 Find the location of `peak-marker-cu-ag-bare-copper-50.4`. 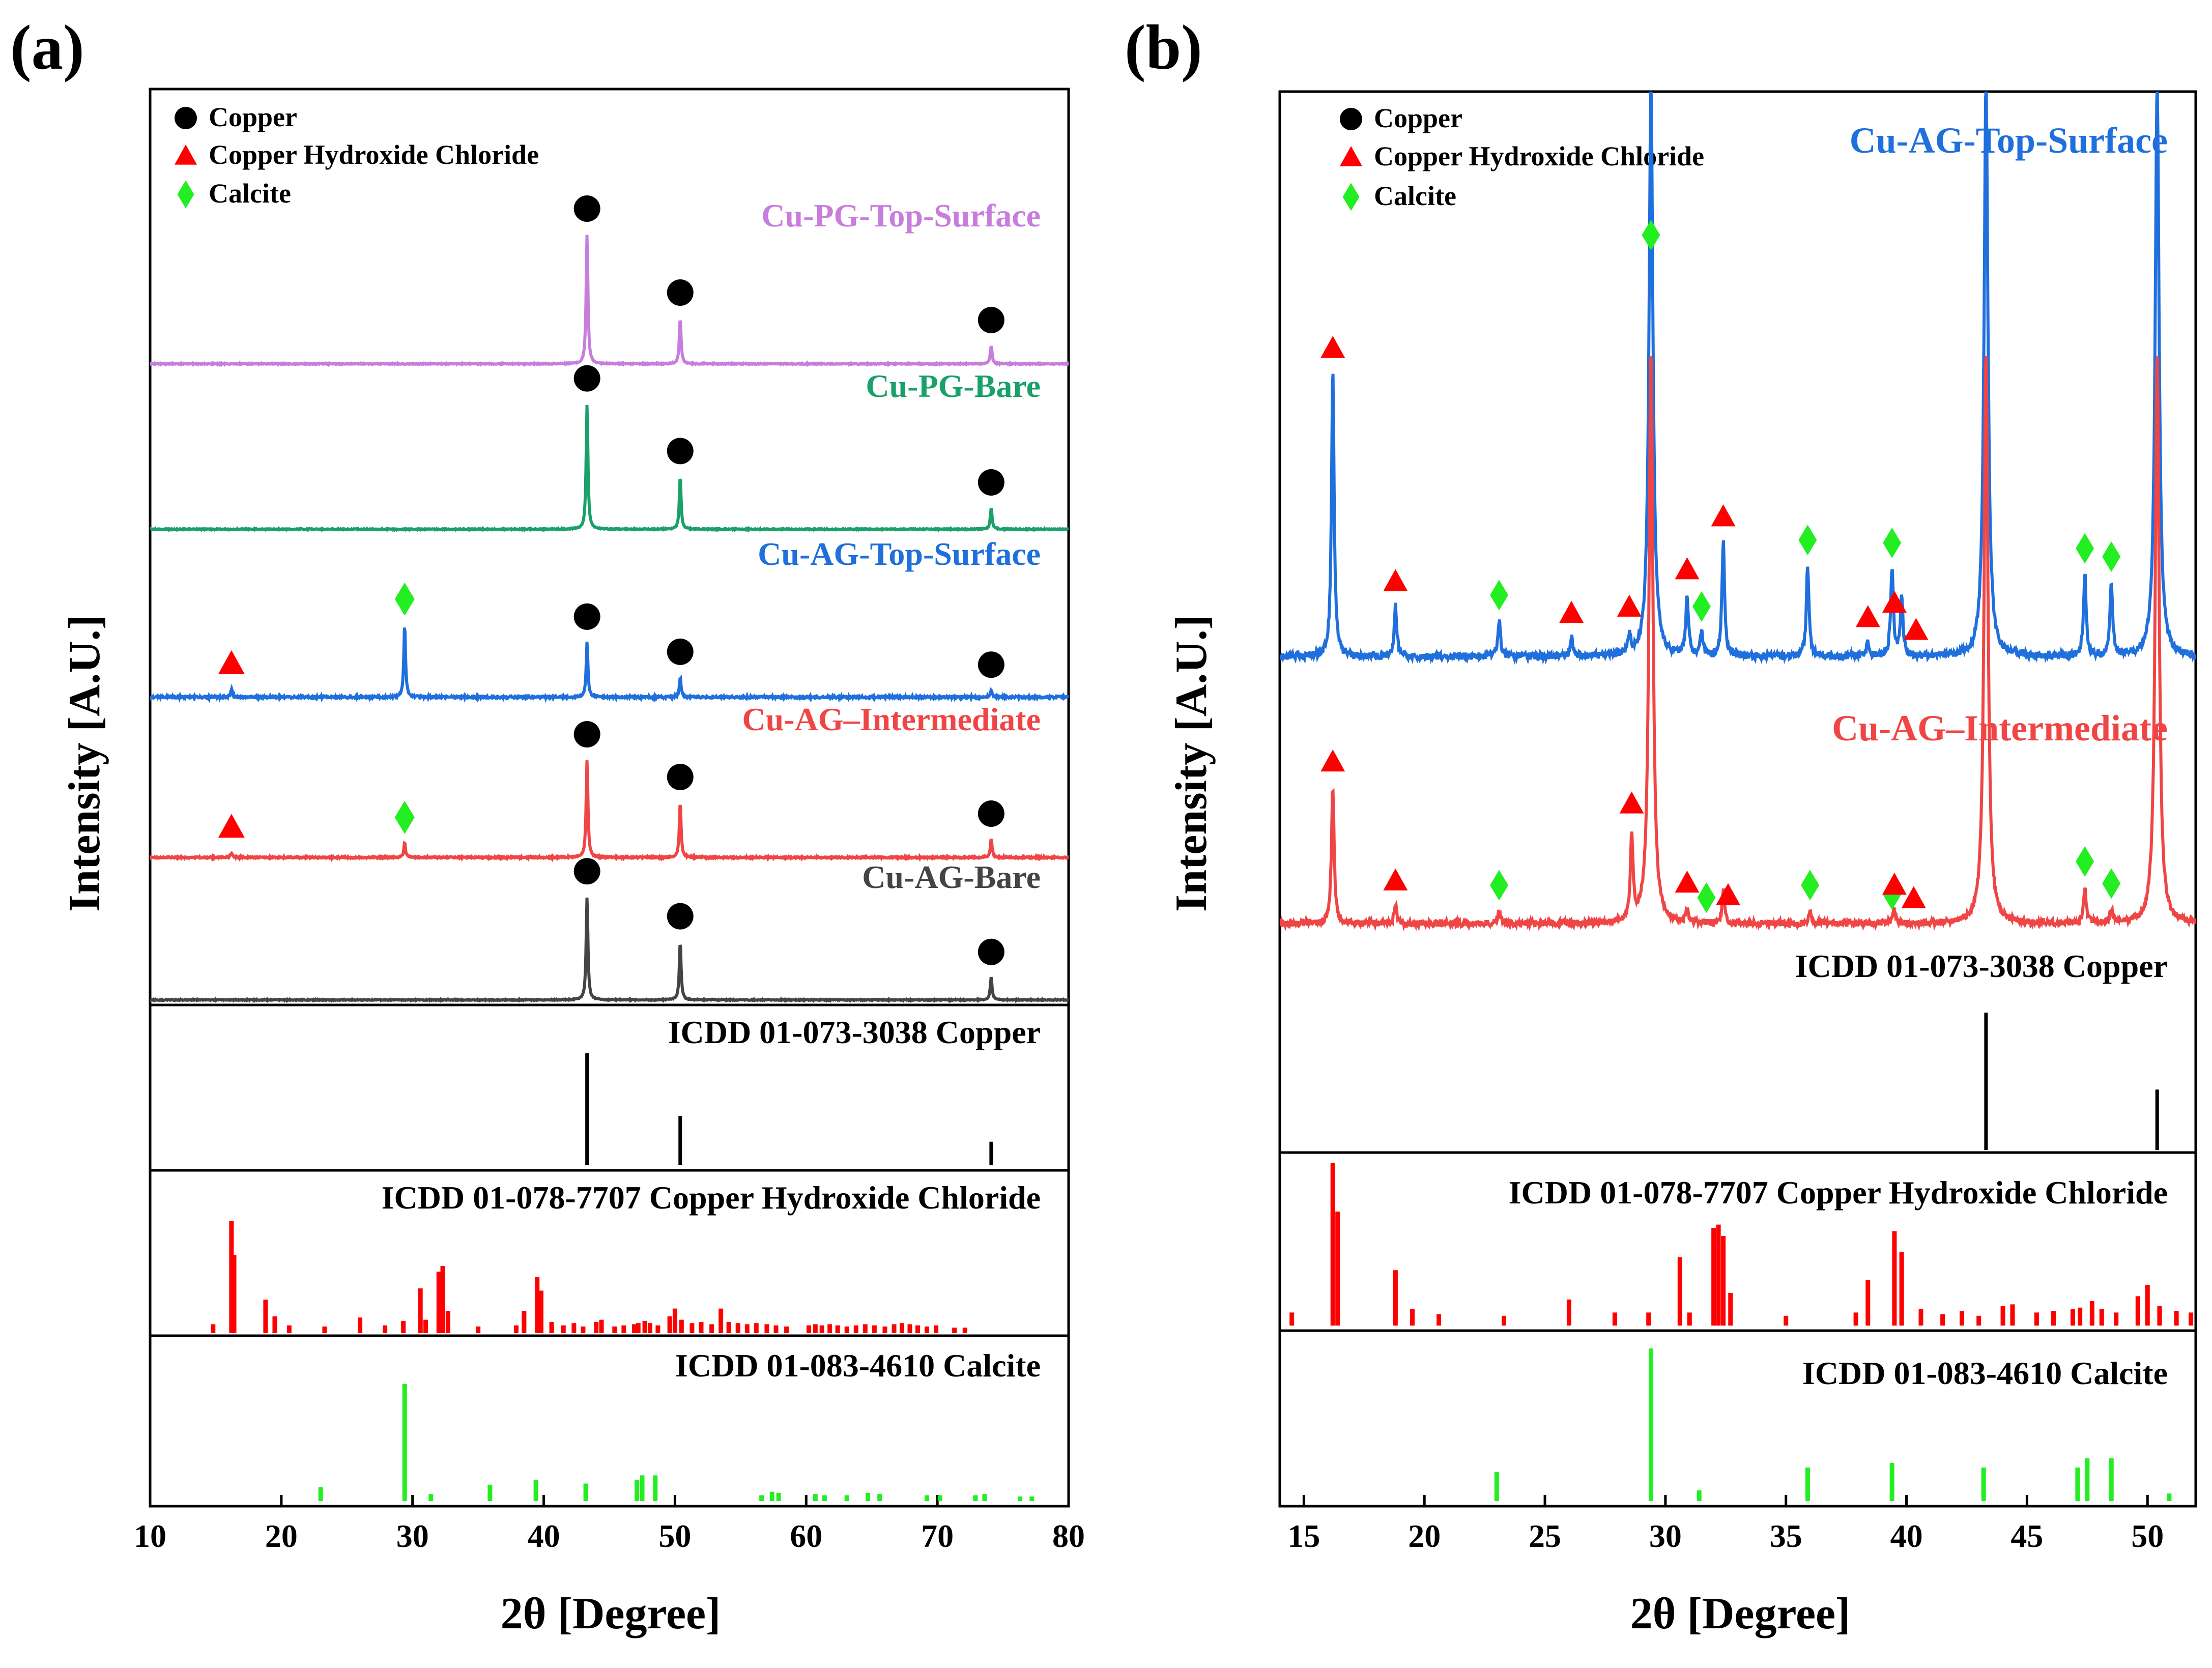

peak-marker-cu-ag-bare-copper-50.4 is located at coordinates (681, 916).